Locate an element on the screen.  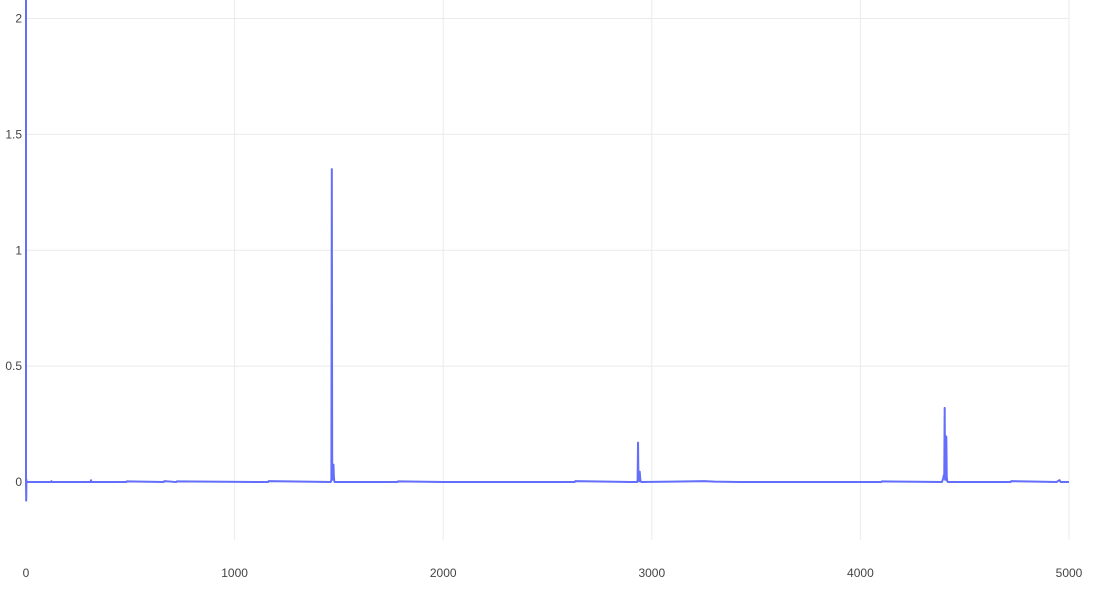
x-tick-label: 0 is located at coordinates (26, 573).